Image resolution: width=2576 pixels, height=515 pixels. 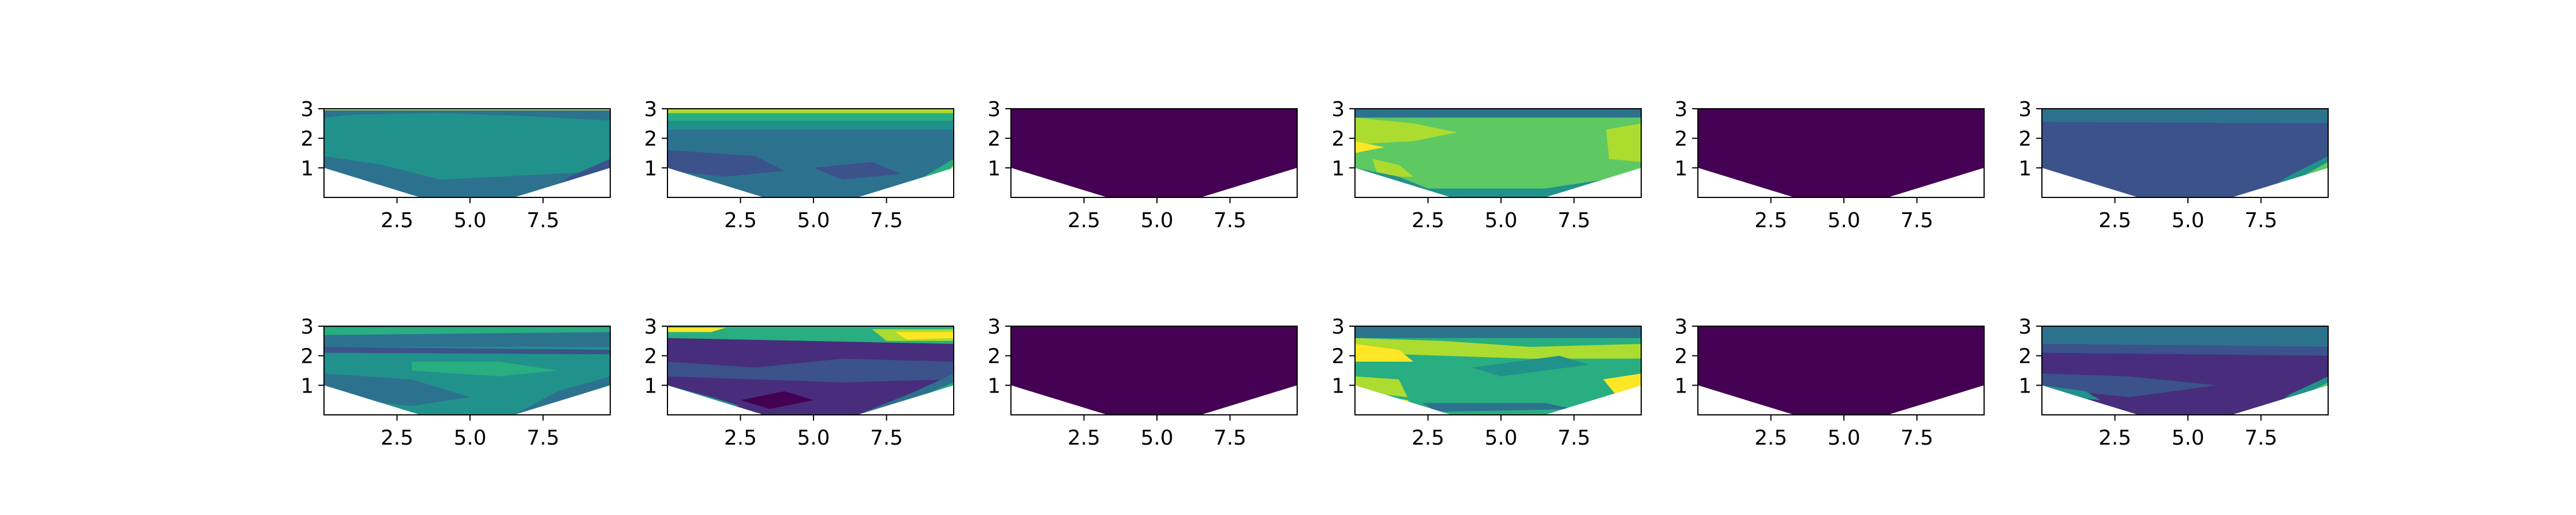 I want to click on contour-panel-row1-col1: 2.5 5.0 7.5 1 2 3, so click(x=456, y=165).